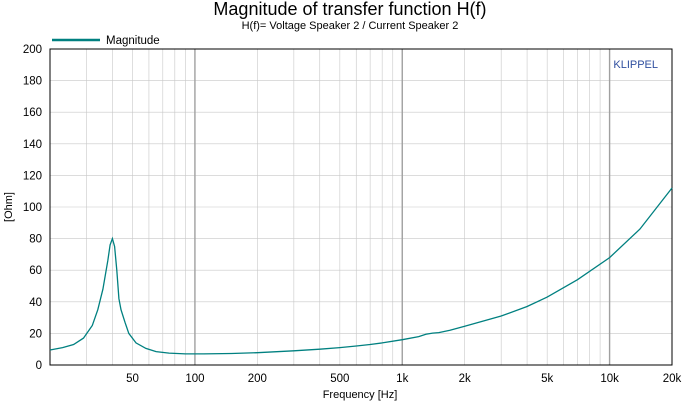 Image resolution: width=700 pixels, height=405 pixels. Describe the element at coordinates (9, 207) in the screenshot. I see `y-axis-label: [Ohm]` at that location.